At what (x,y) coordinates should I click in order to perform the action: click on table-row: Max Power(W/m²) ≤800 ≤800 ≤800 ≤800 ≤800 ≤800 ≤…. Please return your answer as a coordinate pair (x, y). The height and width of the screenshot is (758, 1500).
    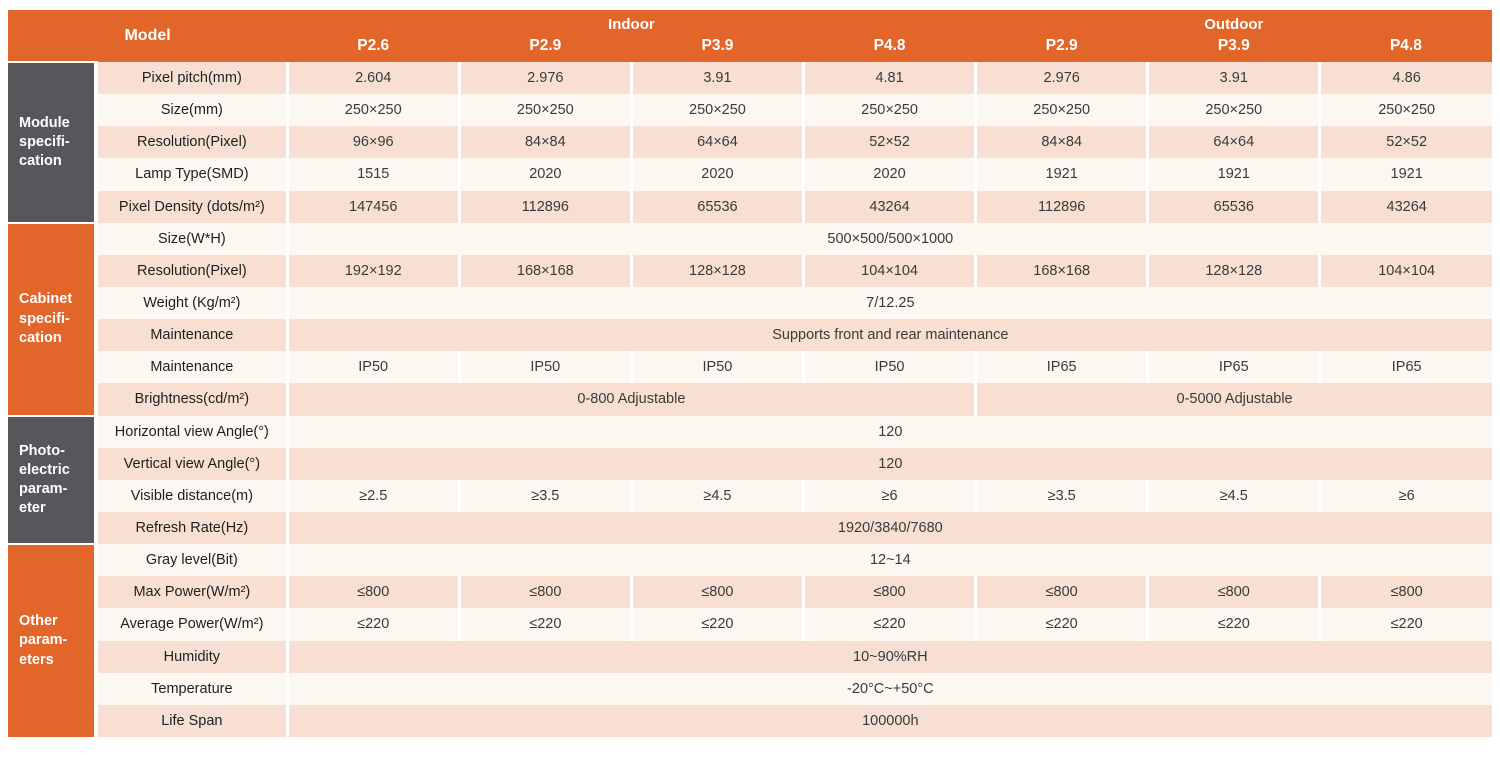
    Looking at the image, I should click on (750, 592).